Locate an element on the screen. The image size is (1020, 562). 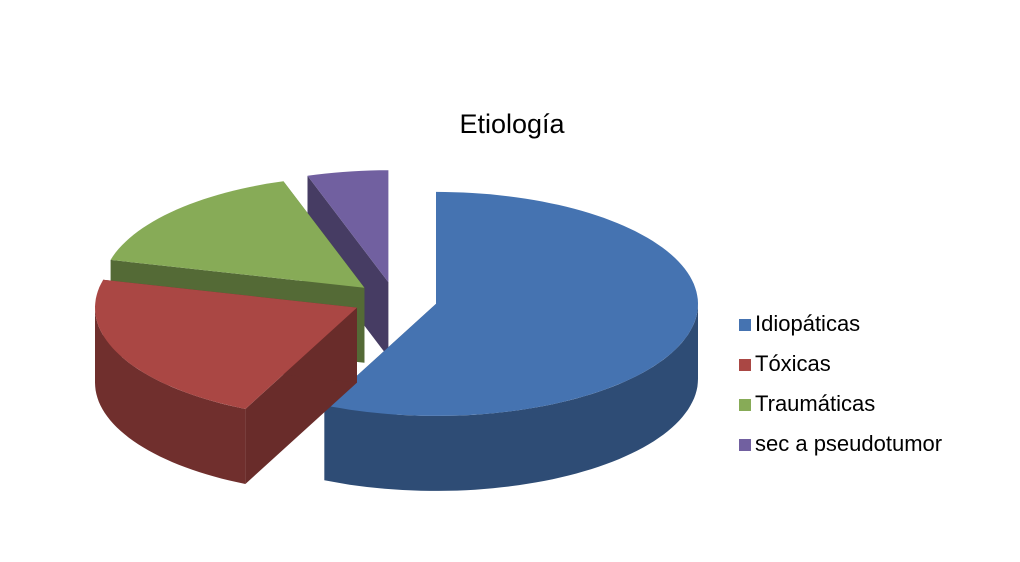
legend-label: Idiopáticas is located at coordinates (807, 323).